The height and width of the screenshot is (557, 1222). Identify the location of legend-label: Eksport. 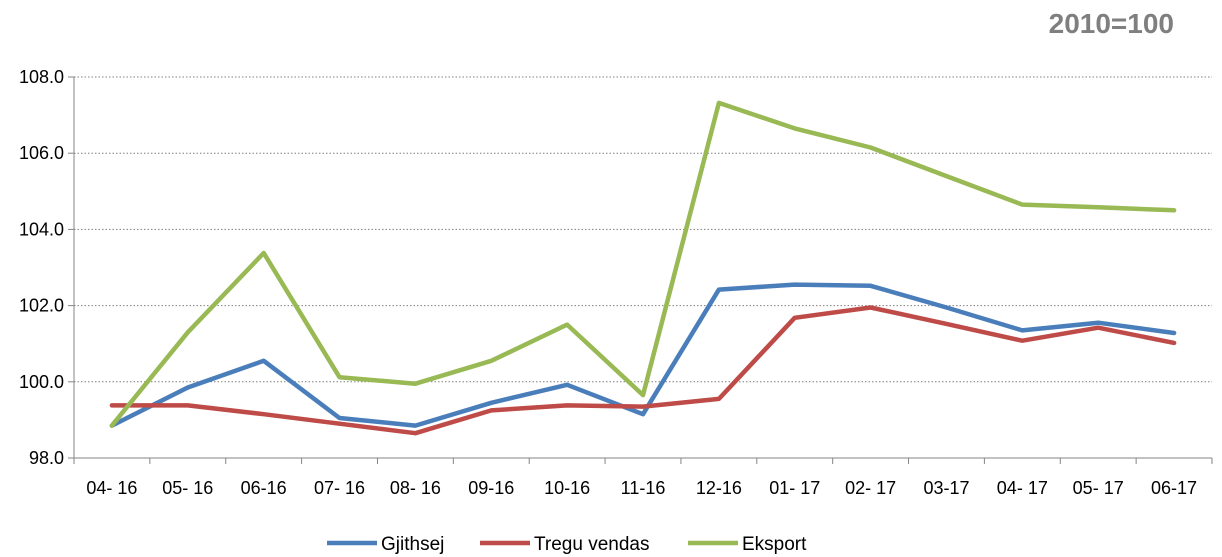
(774, 544).